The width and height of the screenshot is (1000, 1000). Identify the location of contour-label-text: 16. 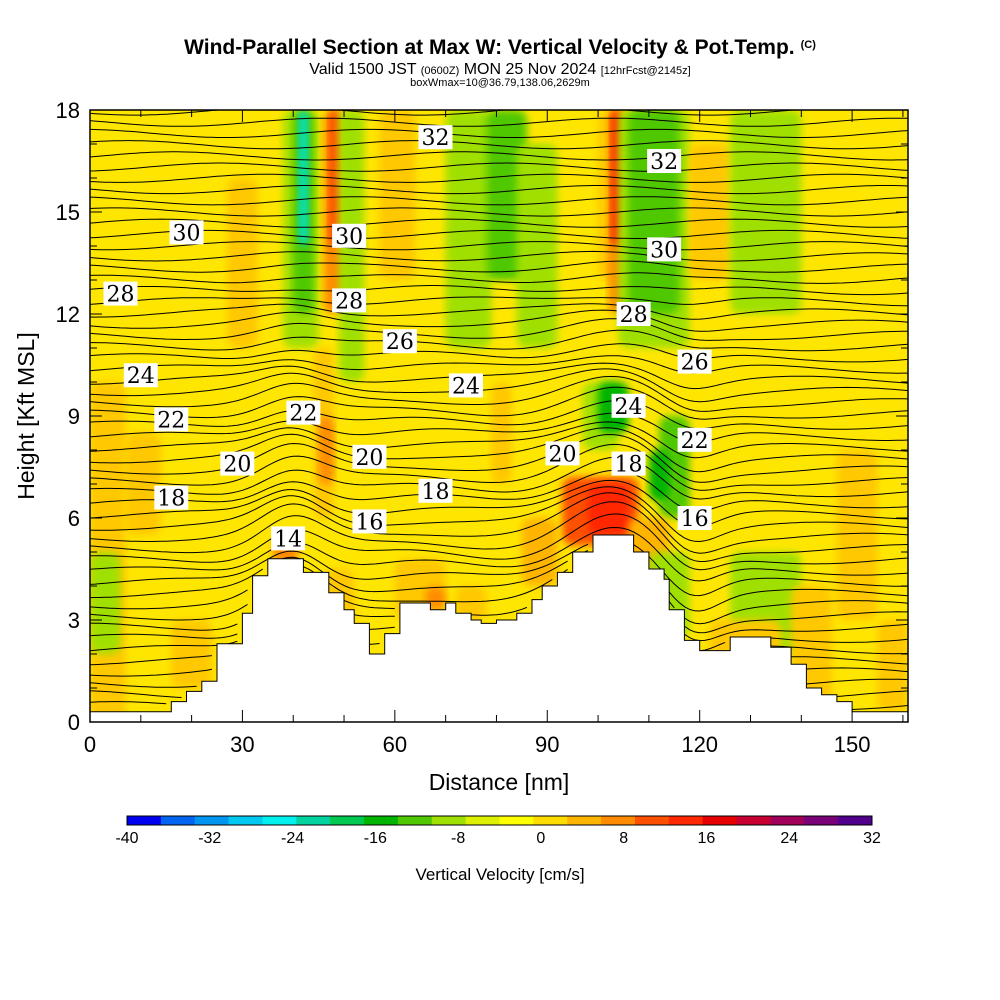
(695, 519).